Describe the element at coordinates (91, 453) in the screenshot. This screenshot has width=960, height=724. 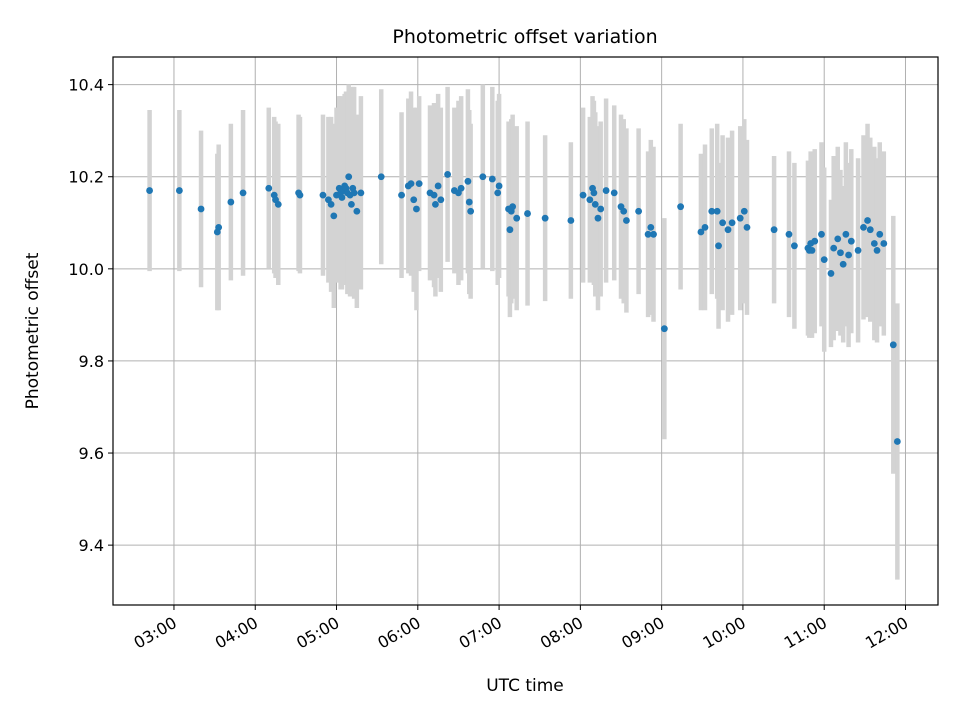
I see `y-tick-label: 9.6` at that location.